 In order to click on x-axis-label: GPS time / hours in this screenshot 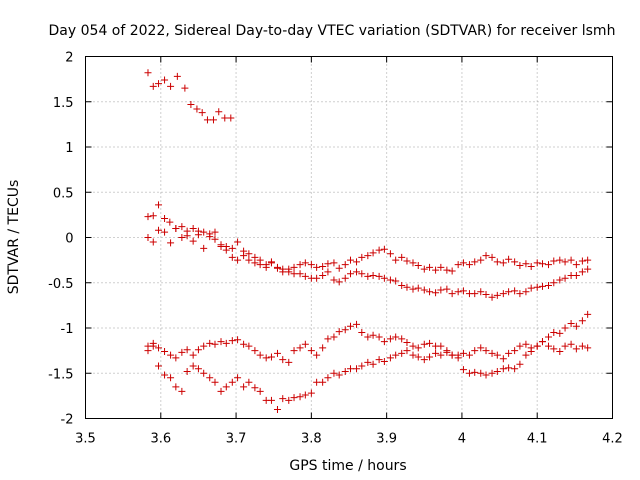, I will do `click(347, 466)`.